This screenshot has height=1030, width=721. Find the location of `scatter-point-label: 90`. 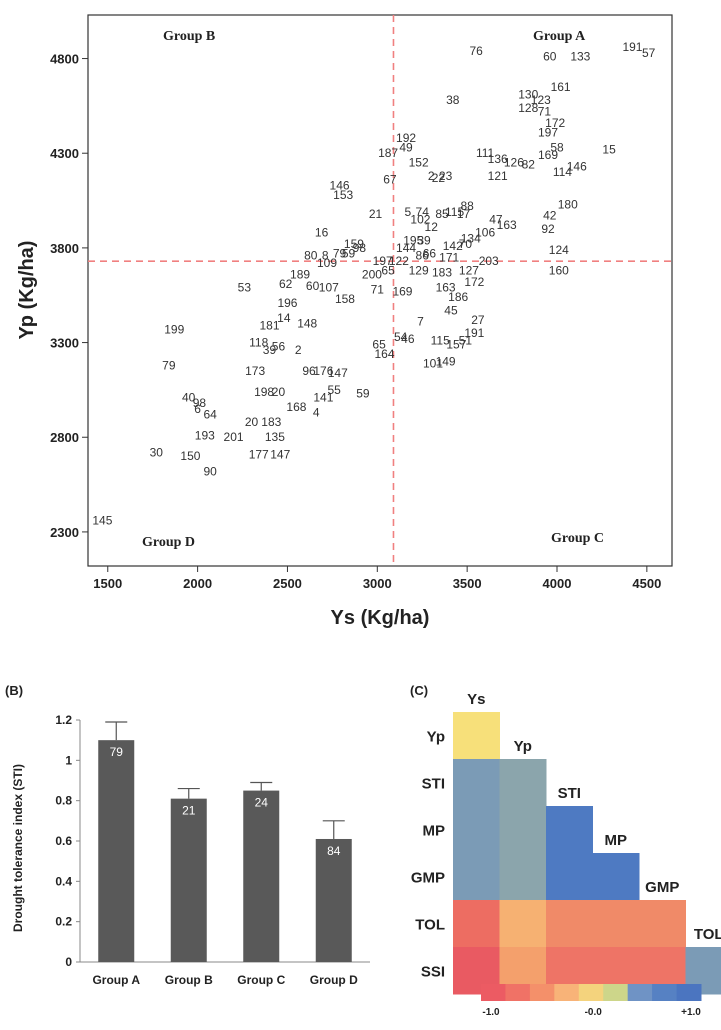

scatter-point-label: 90 is located at coordinates (211, 471).